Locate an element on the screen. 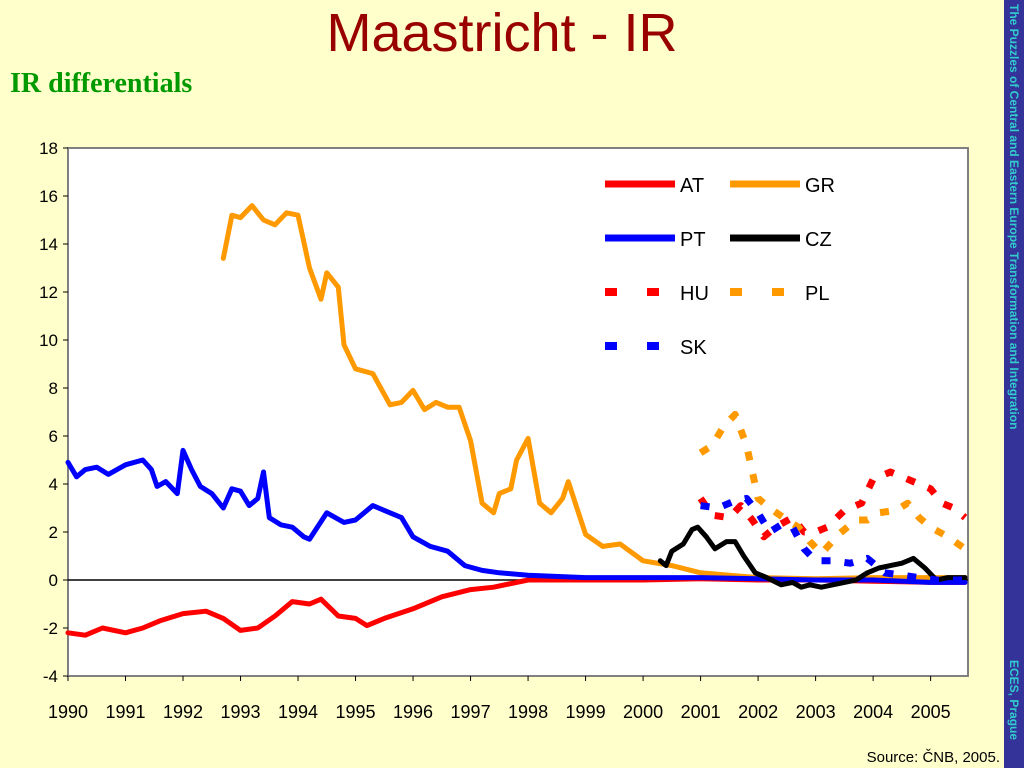  source-note: Source: ČNB, 2005. is located at coordinates (933, 757).